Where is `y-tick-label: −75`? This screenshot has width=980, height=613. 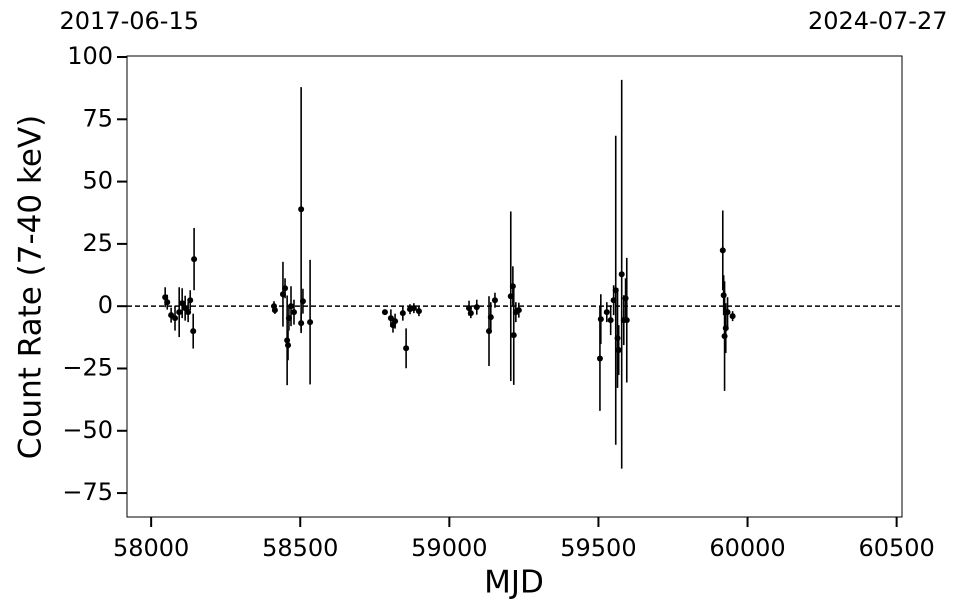 y-tick-label: −75 is located at coordinates (87, 492).